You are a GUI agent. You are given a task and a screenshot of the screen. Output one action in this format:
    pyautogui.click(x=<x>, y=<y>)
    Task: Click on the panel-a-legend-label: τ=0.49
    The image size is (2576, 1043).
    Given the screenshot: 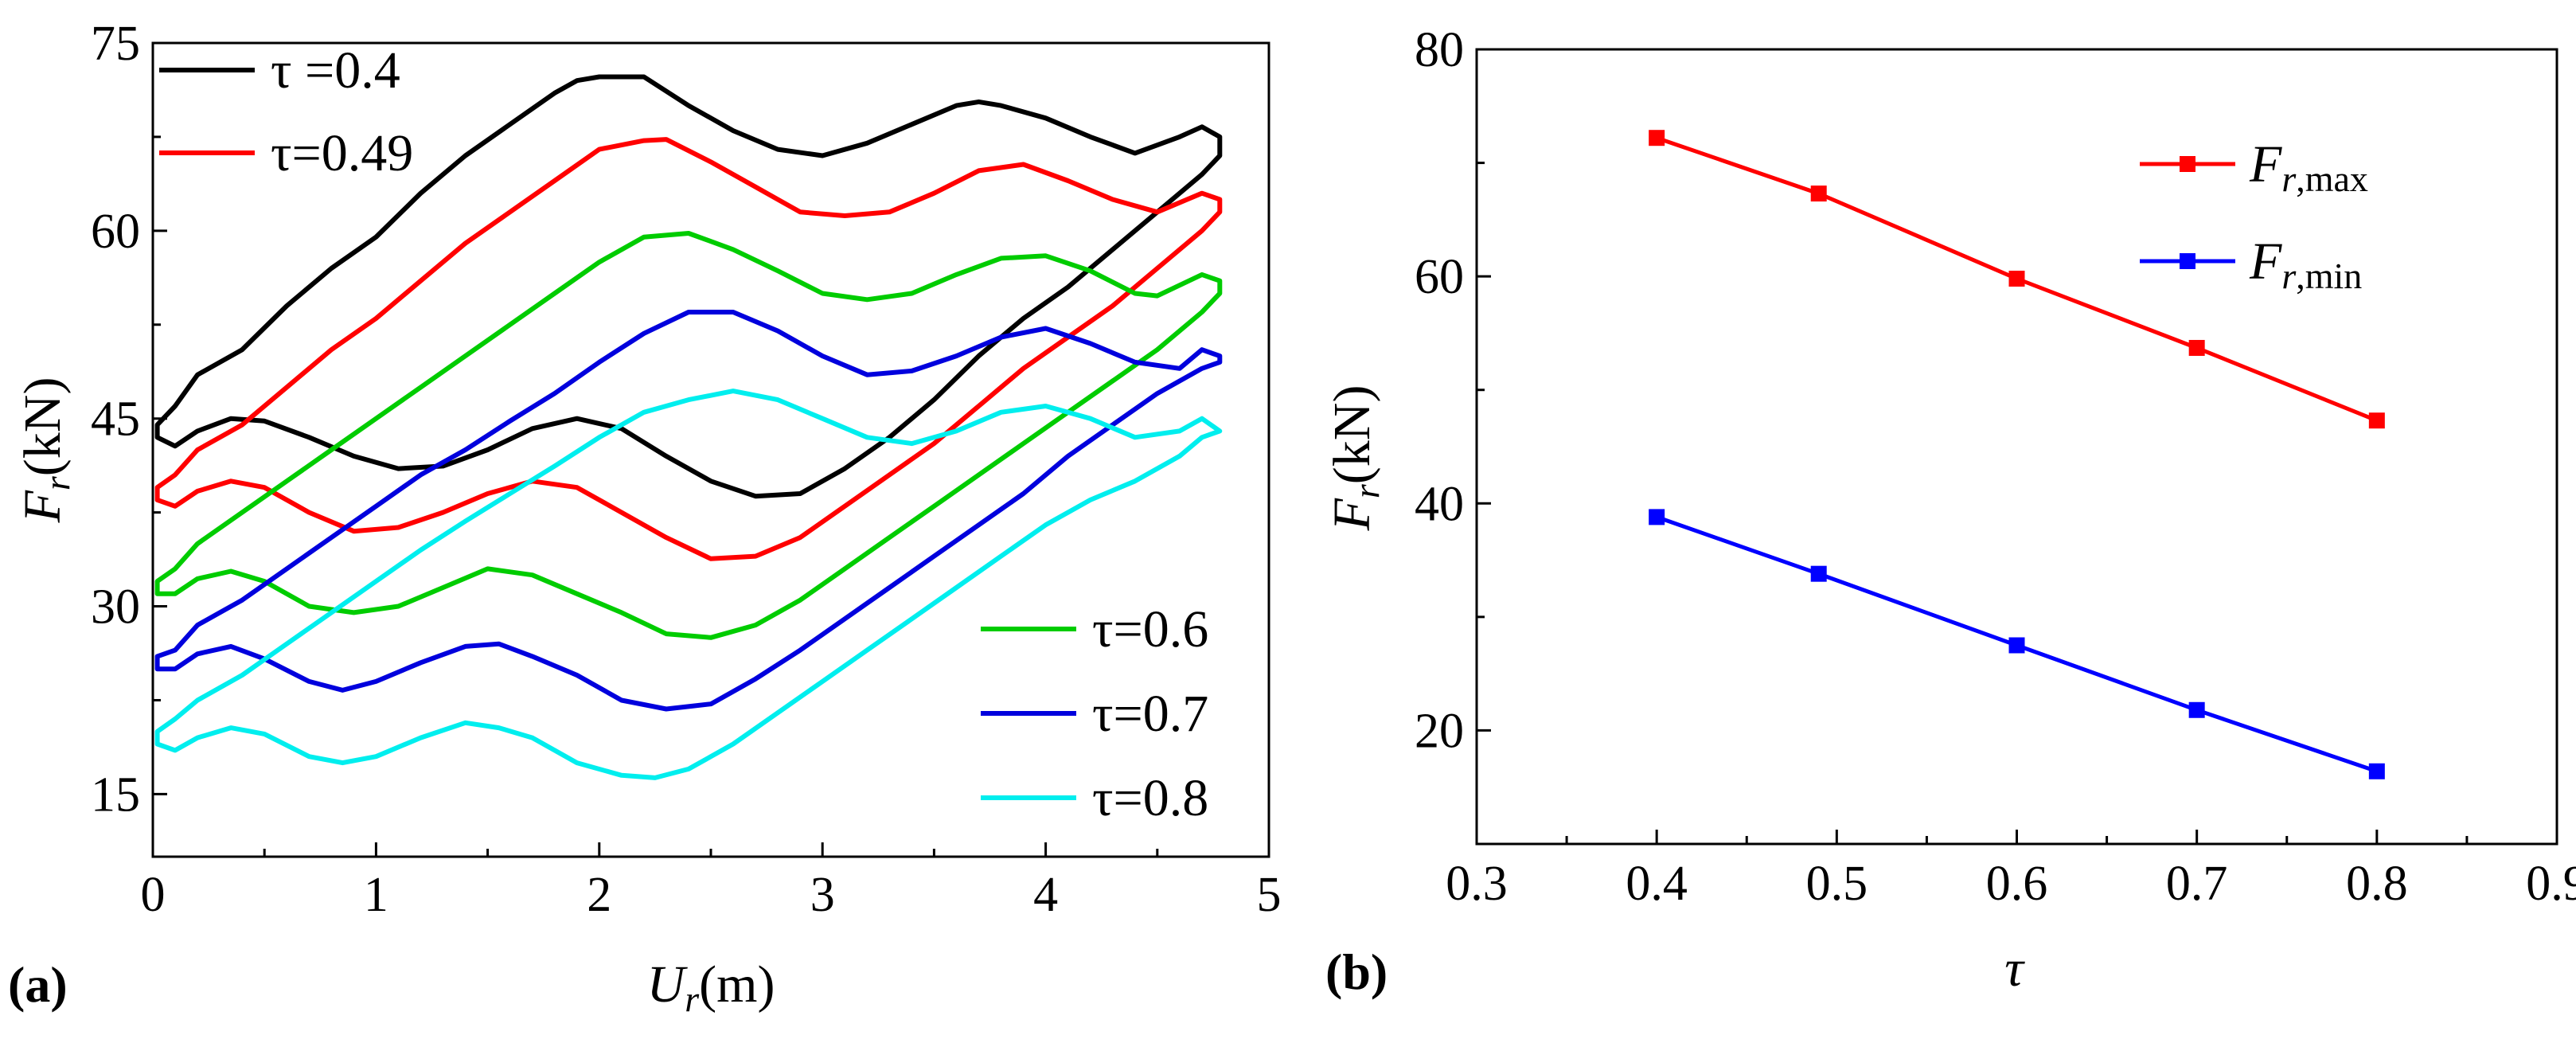 What is the action you would take?
    pyautogui.click(x=342, y=153)
    